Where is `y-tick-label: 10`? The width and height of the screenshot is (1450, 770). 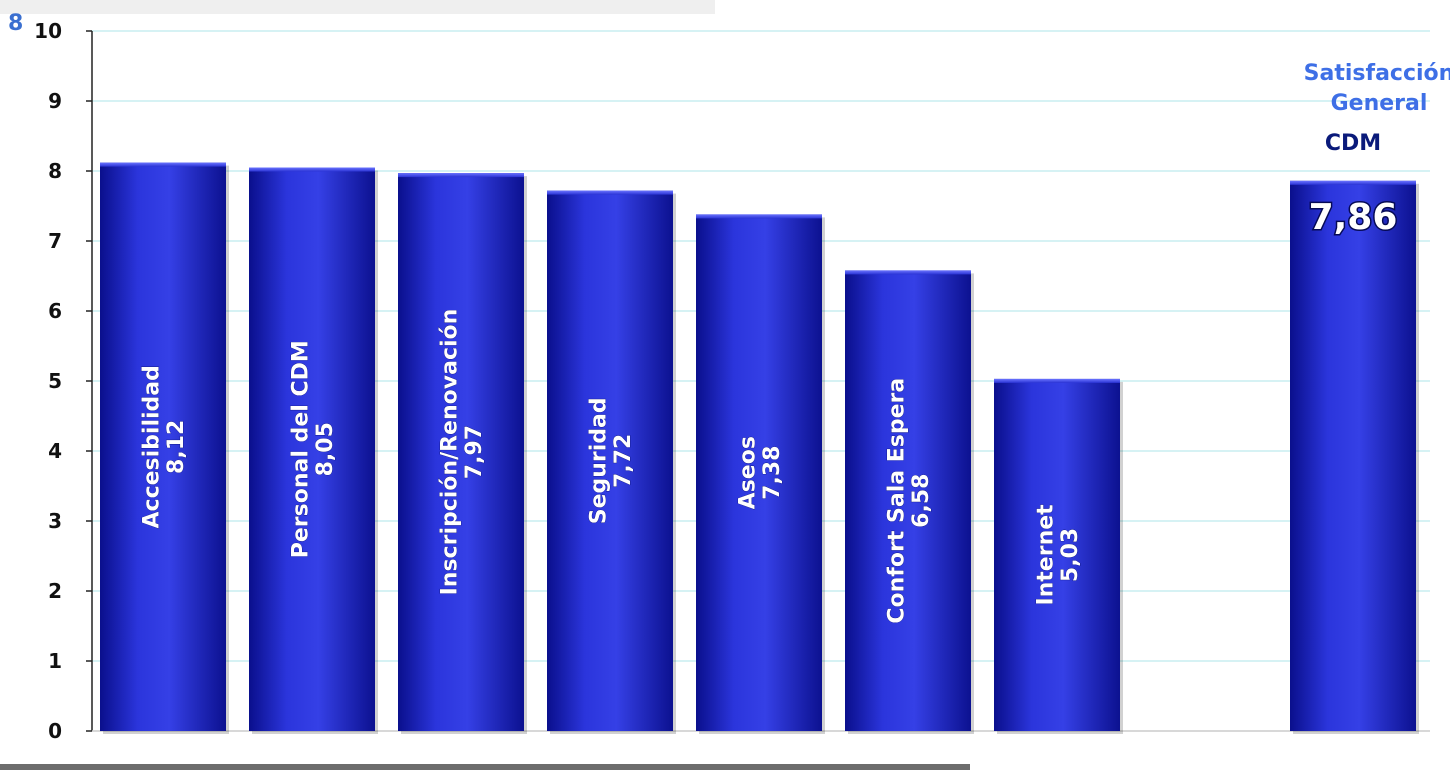
y-tick-label: 10 is located at coordinates (48, 31).